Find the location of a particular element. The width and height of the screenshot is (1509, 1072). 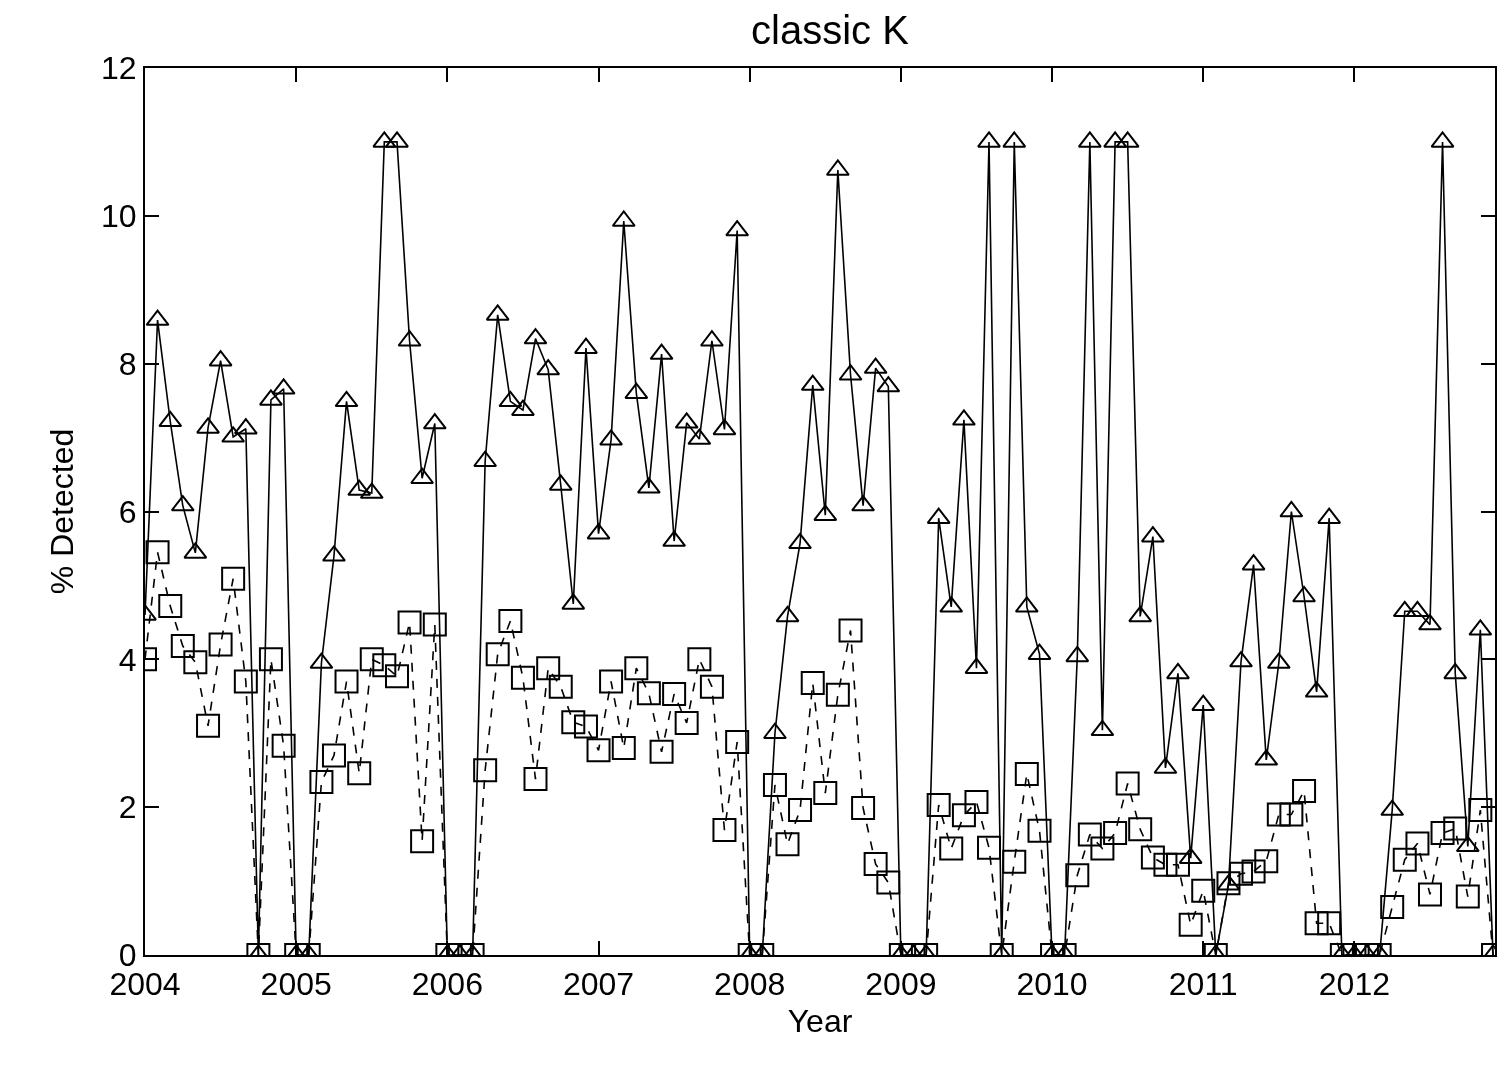

x-axis-title: Year is located at coordinates (820, 1020).